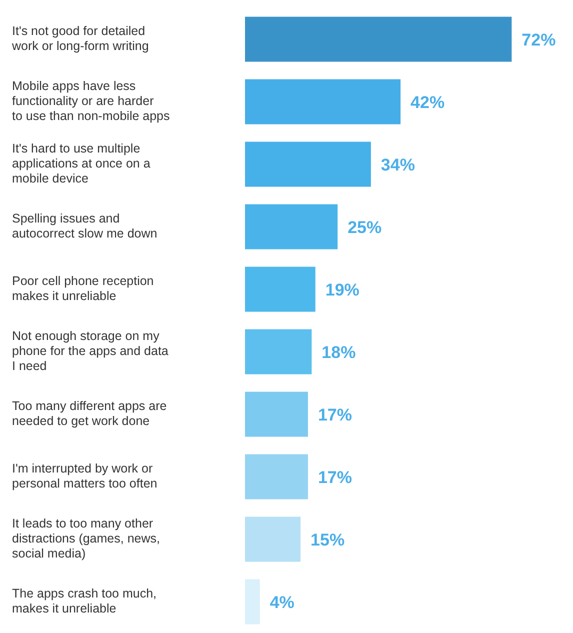 Image resolution: width=573 pixels, height=633 pixels. What do you see at coordinates (83, 289) in the screenshot?
I see `y-tick-label: Poor cell phone reception makes it unreliable` at bounding box center [83, 289].